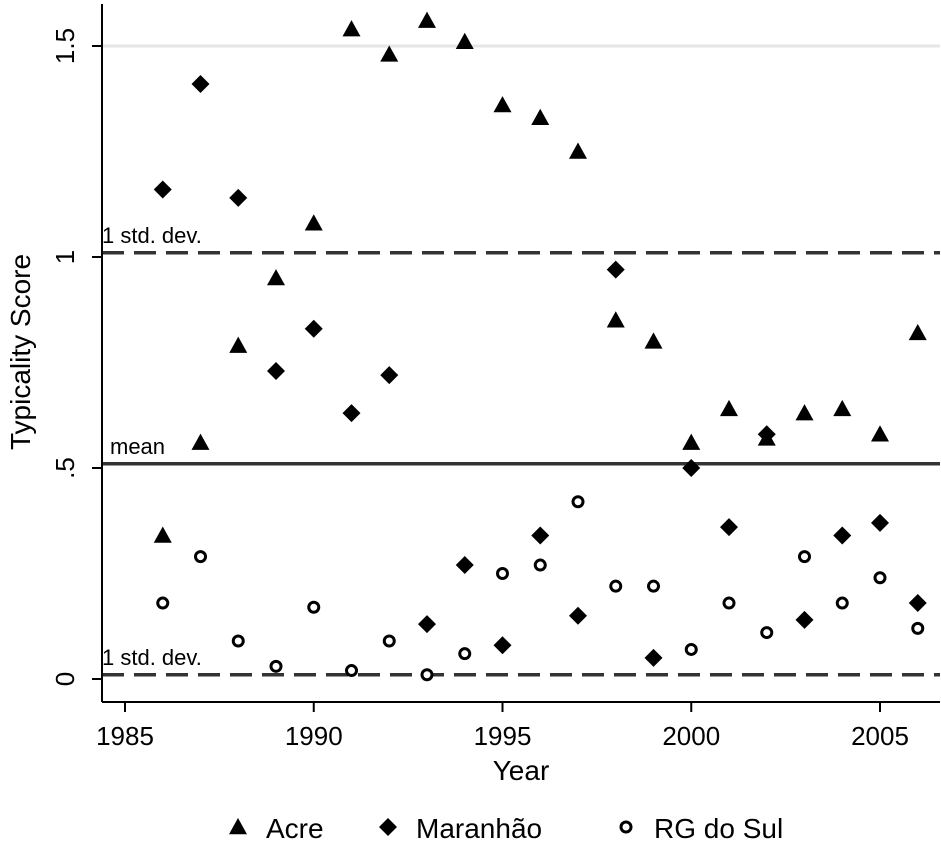  What do you see at coordinates (65, 468) in the screenshot?
I see `y-tick-label: .5` at bounding box center [65, 468].